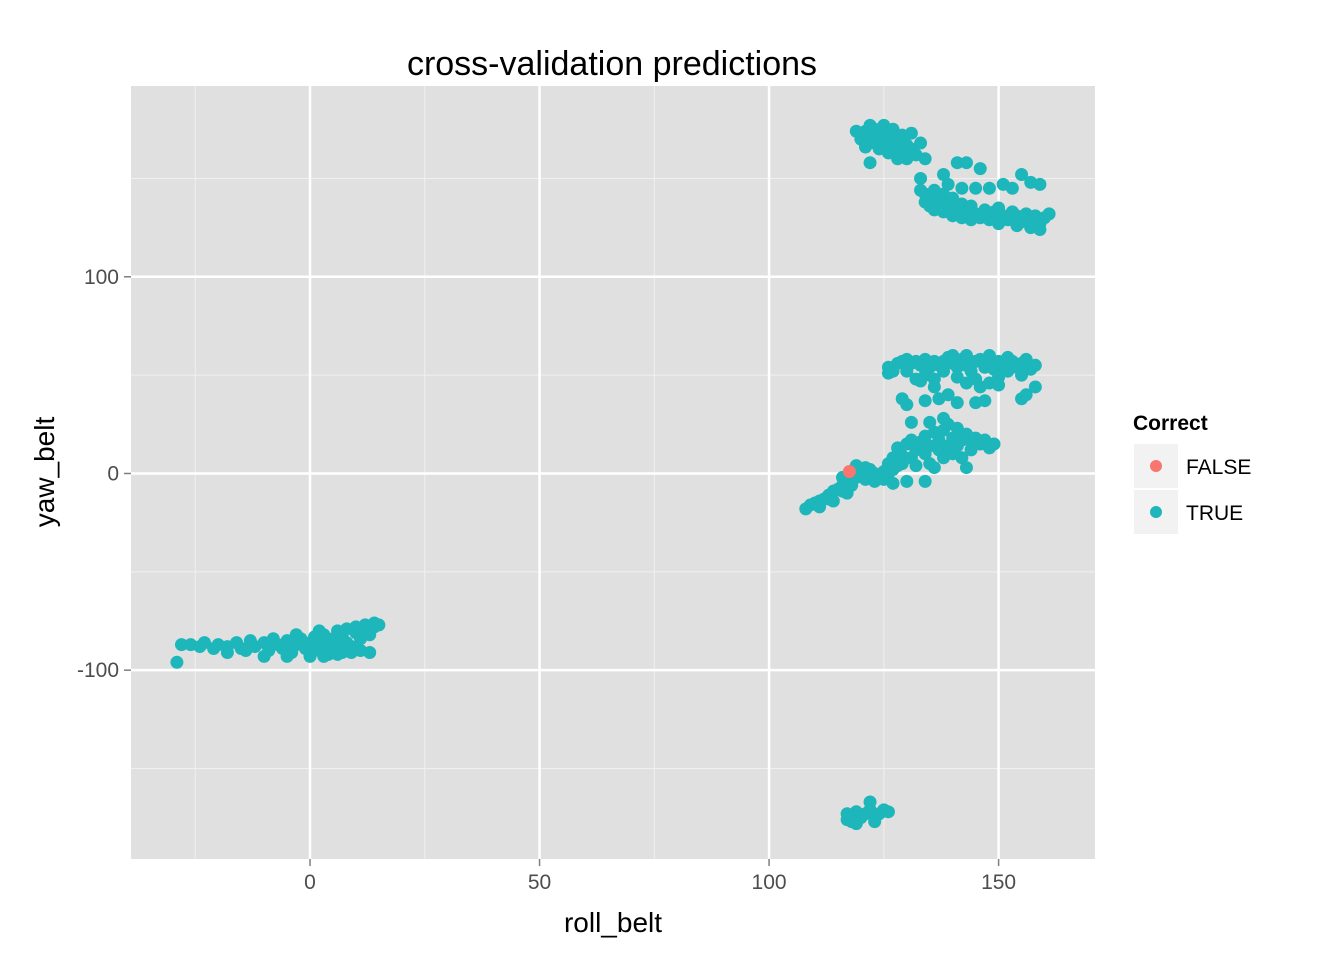  I want to click on legend-marker-false, so click(1156, 466).